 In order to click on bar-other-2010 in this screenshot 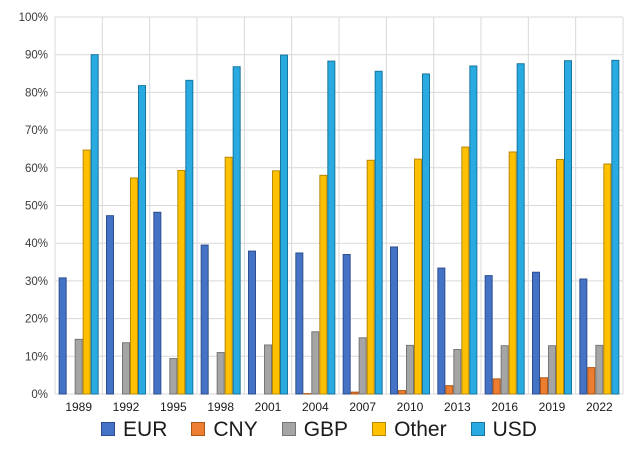, I will do `click(418, 276)`.